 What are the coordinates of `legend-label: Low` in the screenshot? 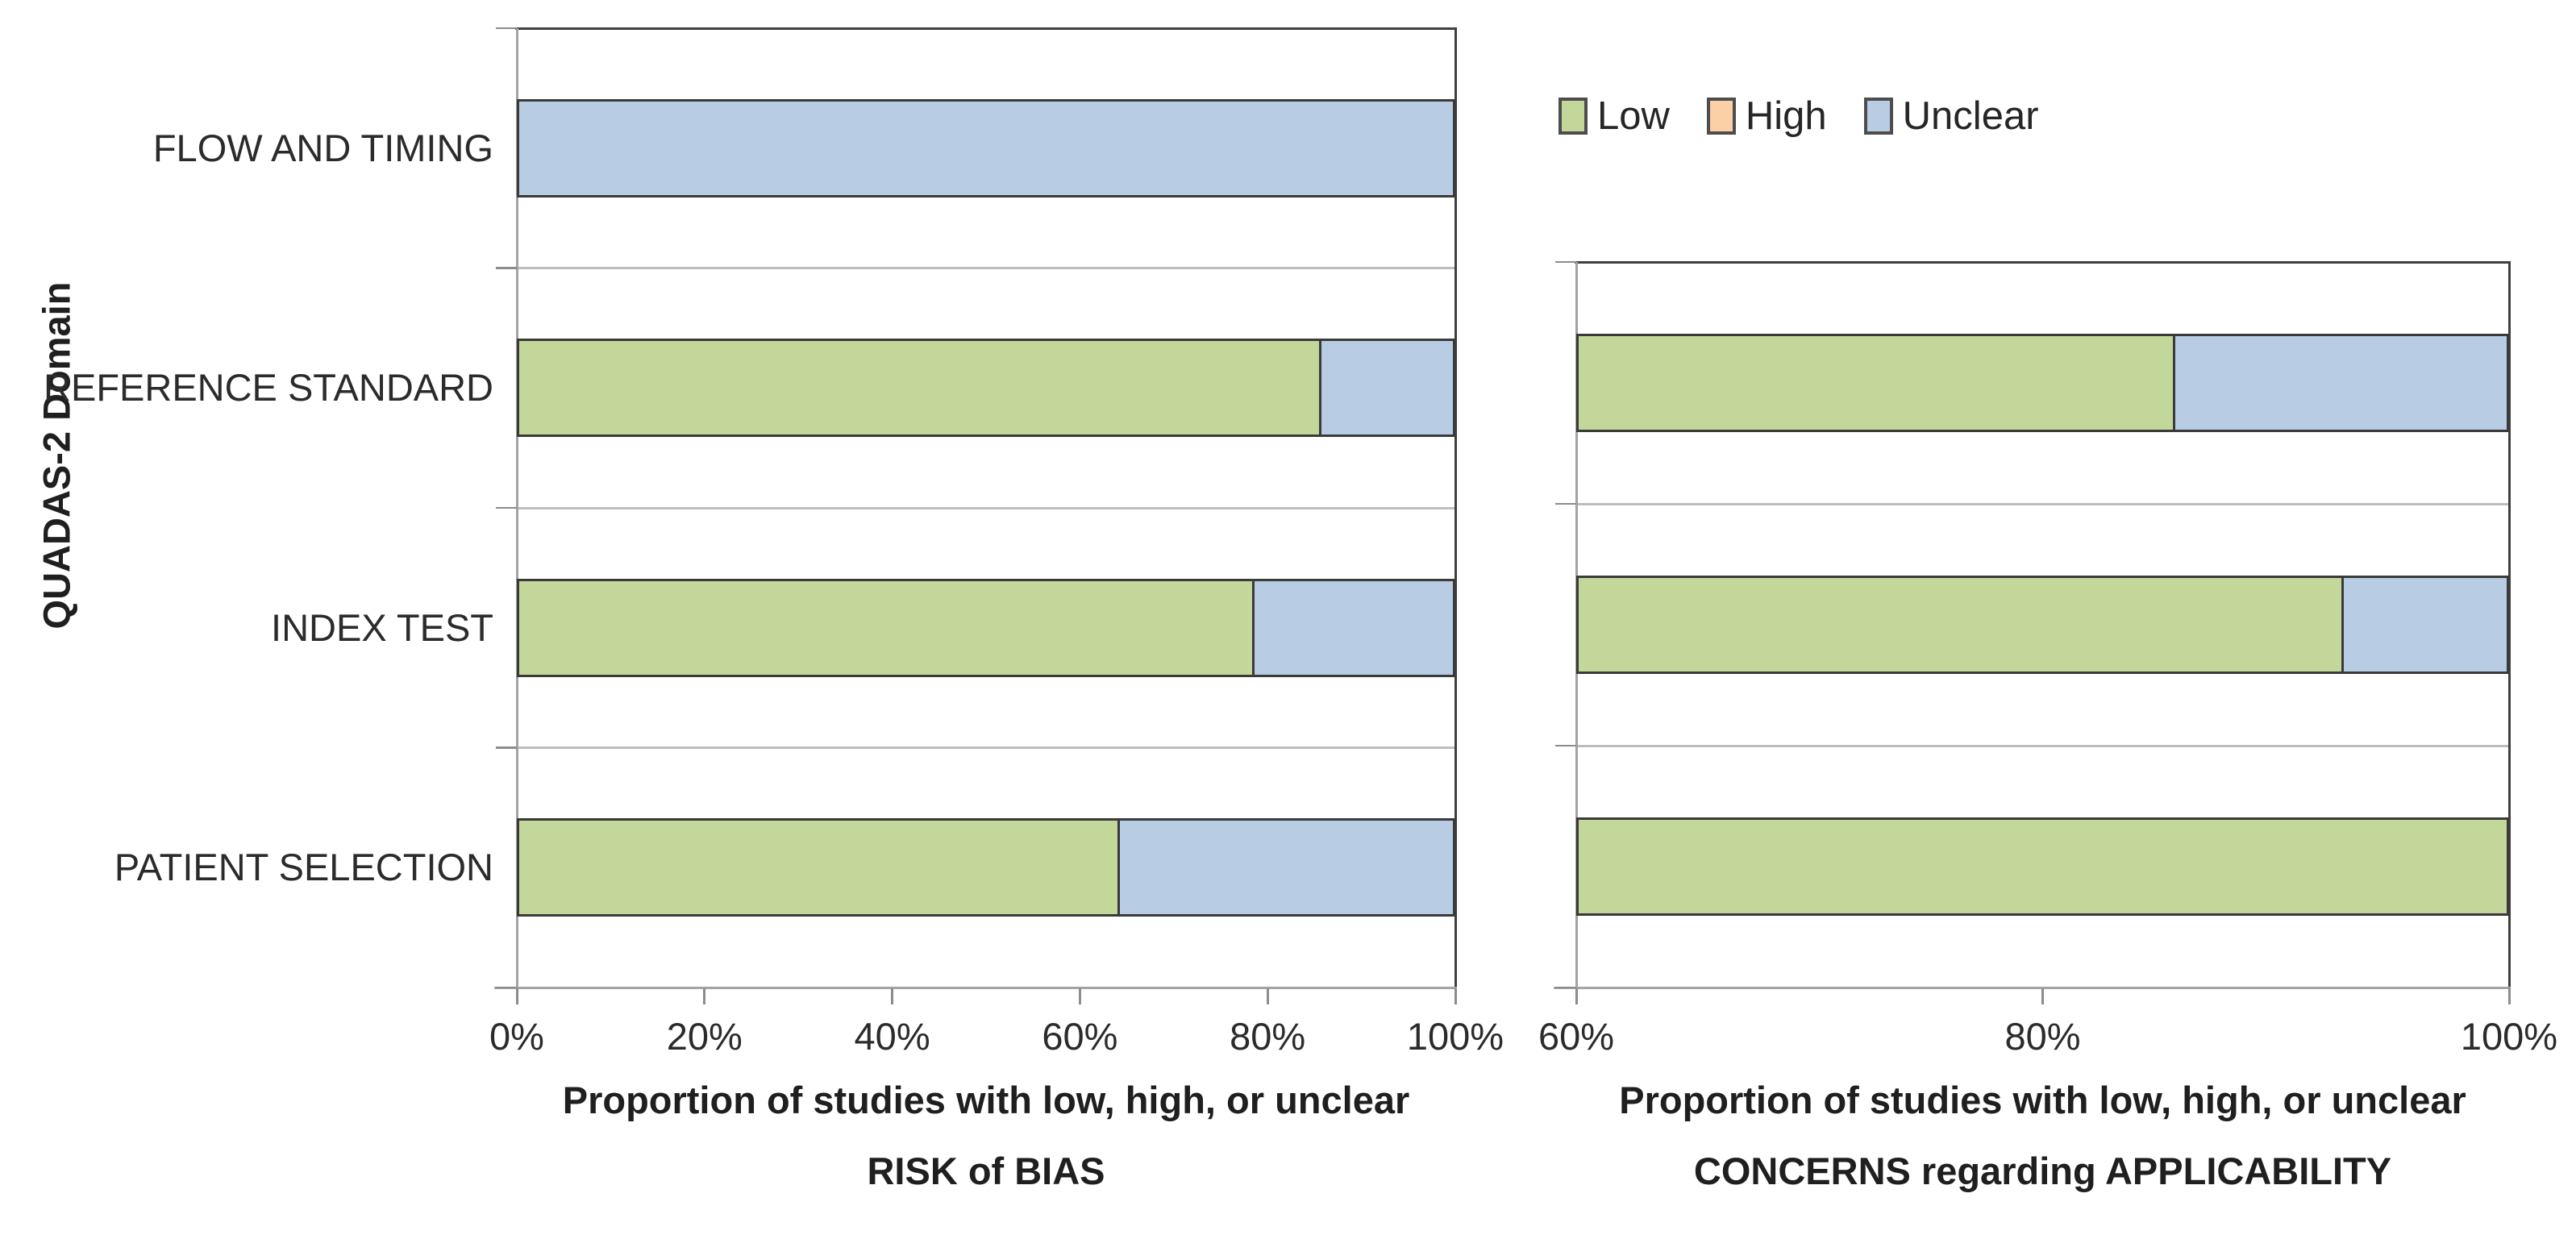 It's located at (1634, 116).